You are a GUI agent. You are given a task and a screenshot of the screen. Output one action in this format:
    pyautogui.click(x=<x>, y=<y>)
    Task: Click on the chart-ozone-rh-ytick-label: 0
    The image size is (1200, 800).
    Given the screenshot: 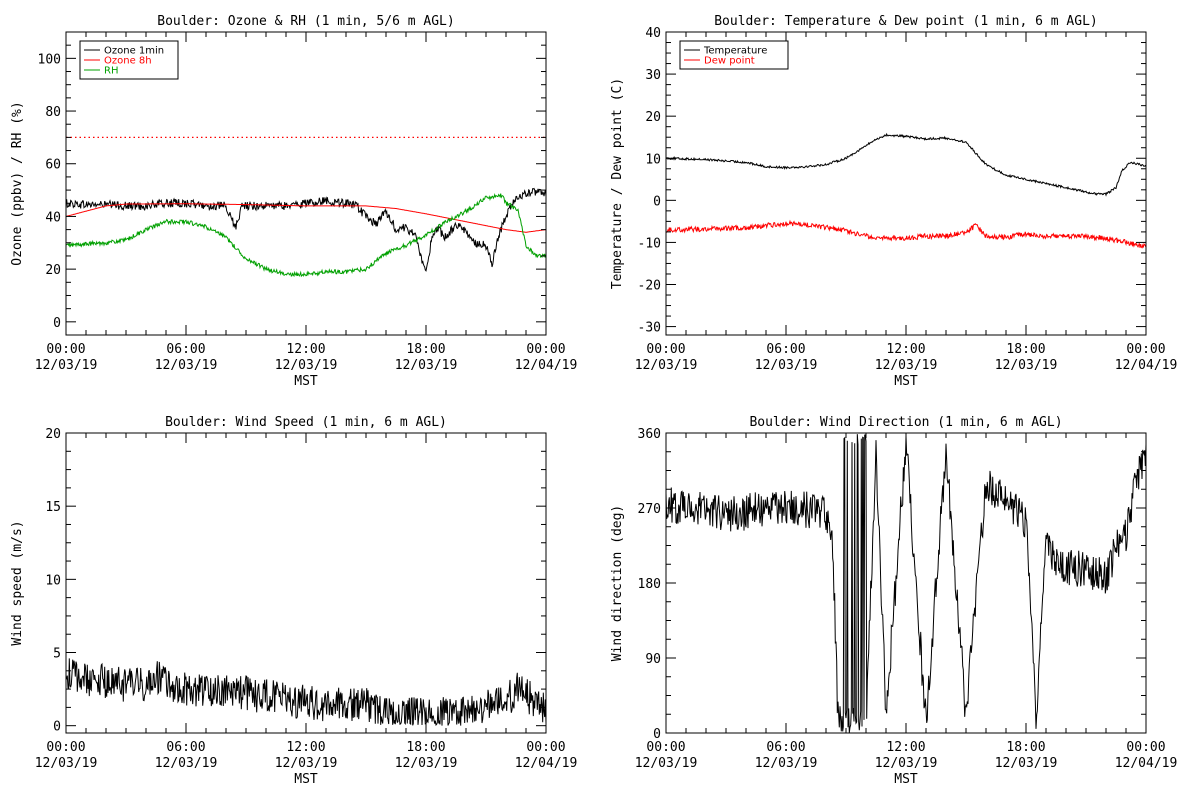 What is the action you would take?
    pyautogui.click(x=57, y=323)
    